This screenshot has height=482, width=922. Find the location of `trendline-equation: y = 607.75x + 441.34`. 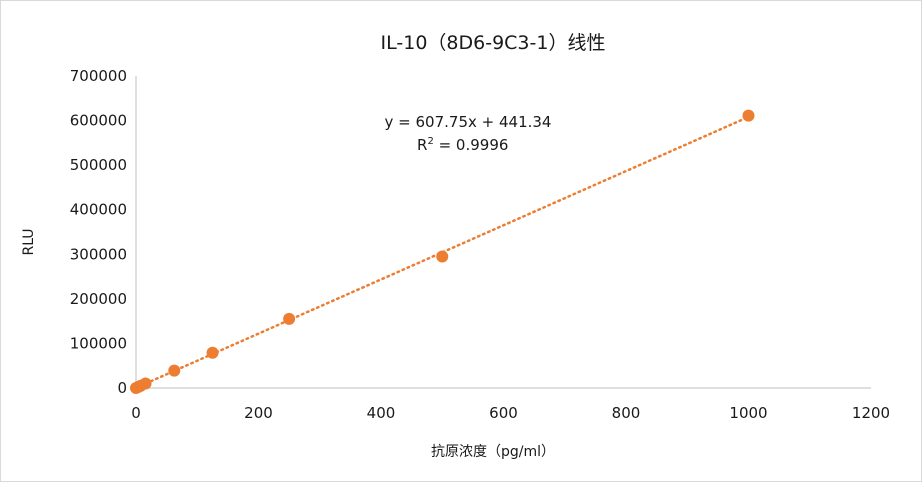

trendline-equation: y = 607.75x + 441.34 is located at coordinates (468, 122).